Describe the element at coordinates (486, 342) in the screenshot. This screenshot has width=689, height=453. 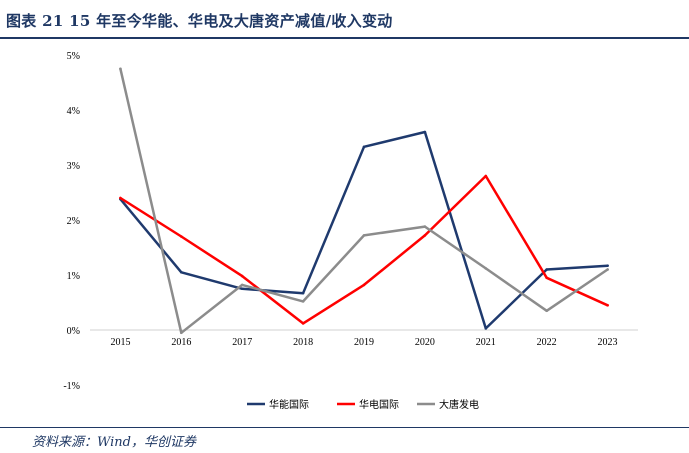
I see `x-tick-label: 2021` at that location.